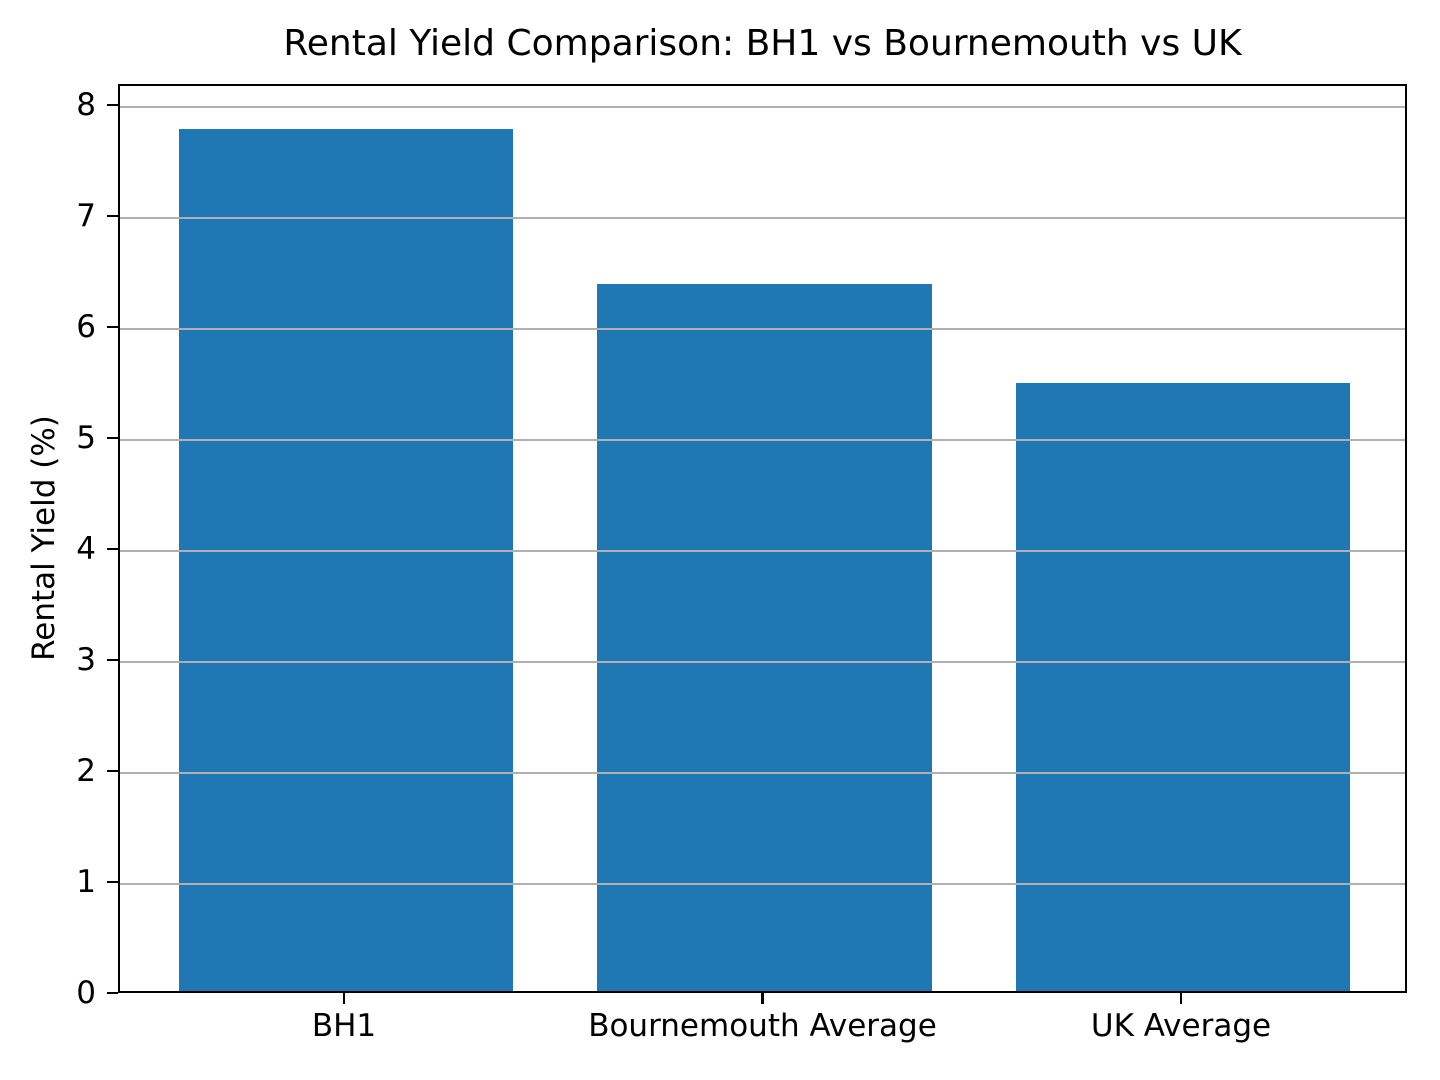  Describe the element at coordinates (86, 882) in the screenshot. I see `y-tick-label: 1` at that location.